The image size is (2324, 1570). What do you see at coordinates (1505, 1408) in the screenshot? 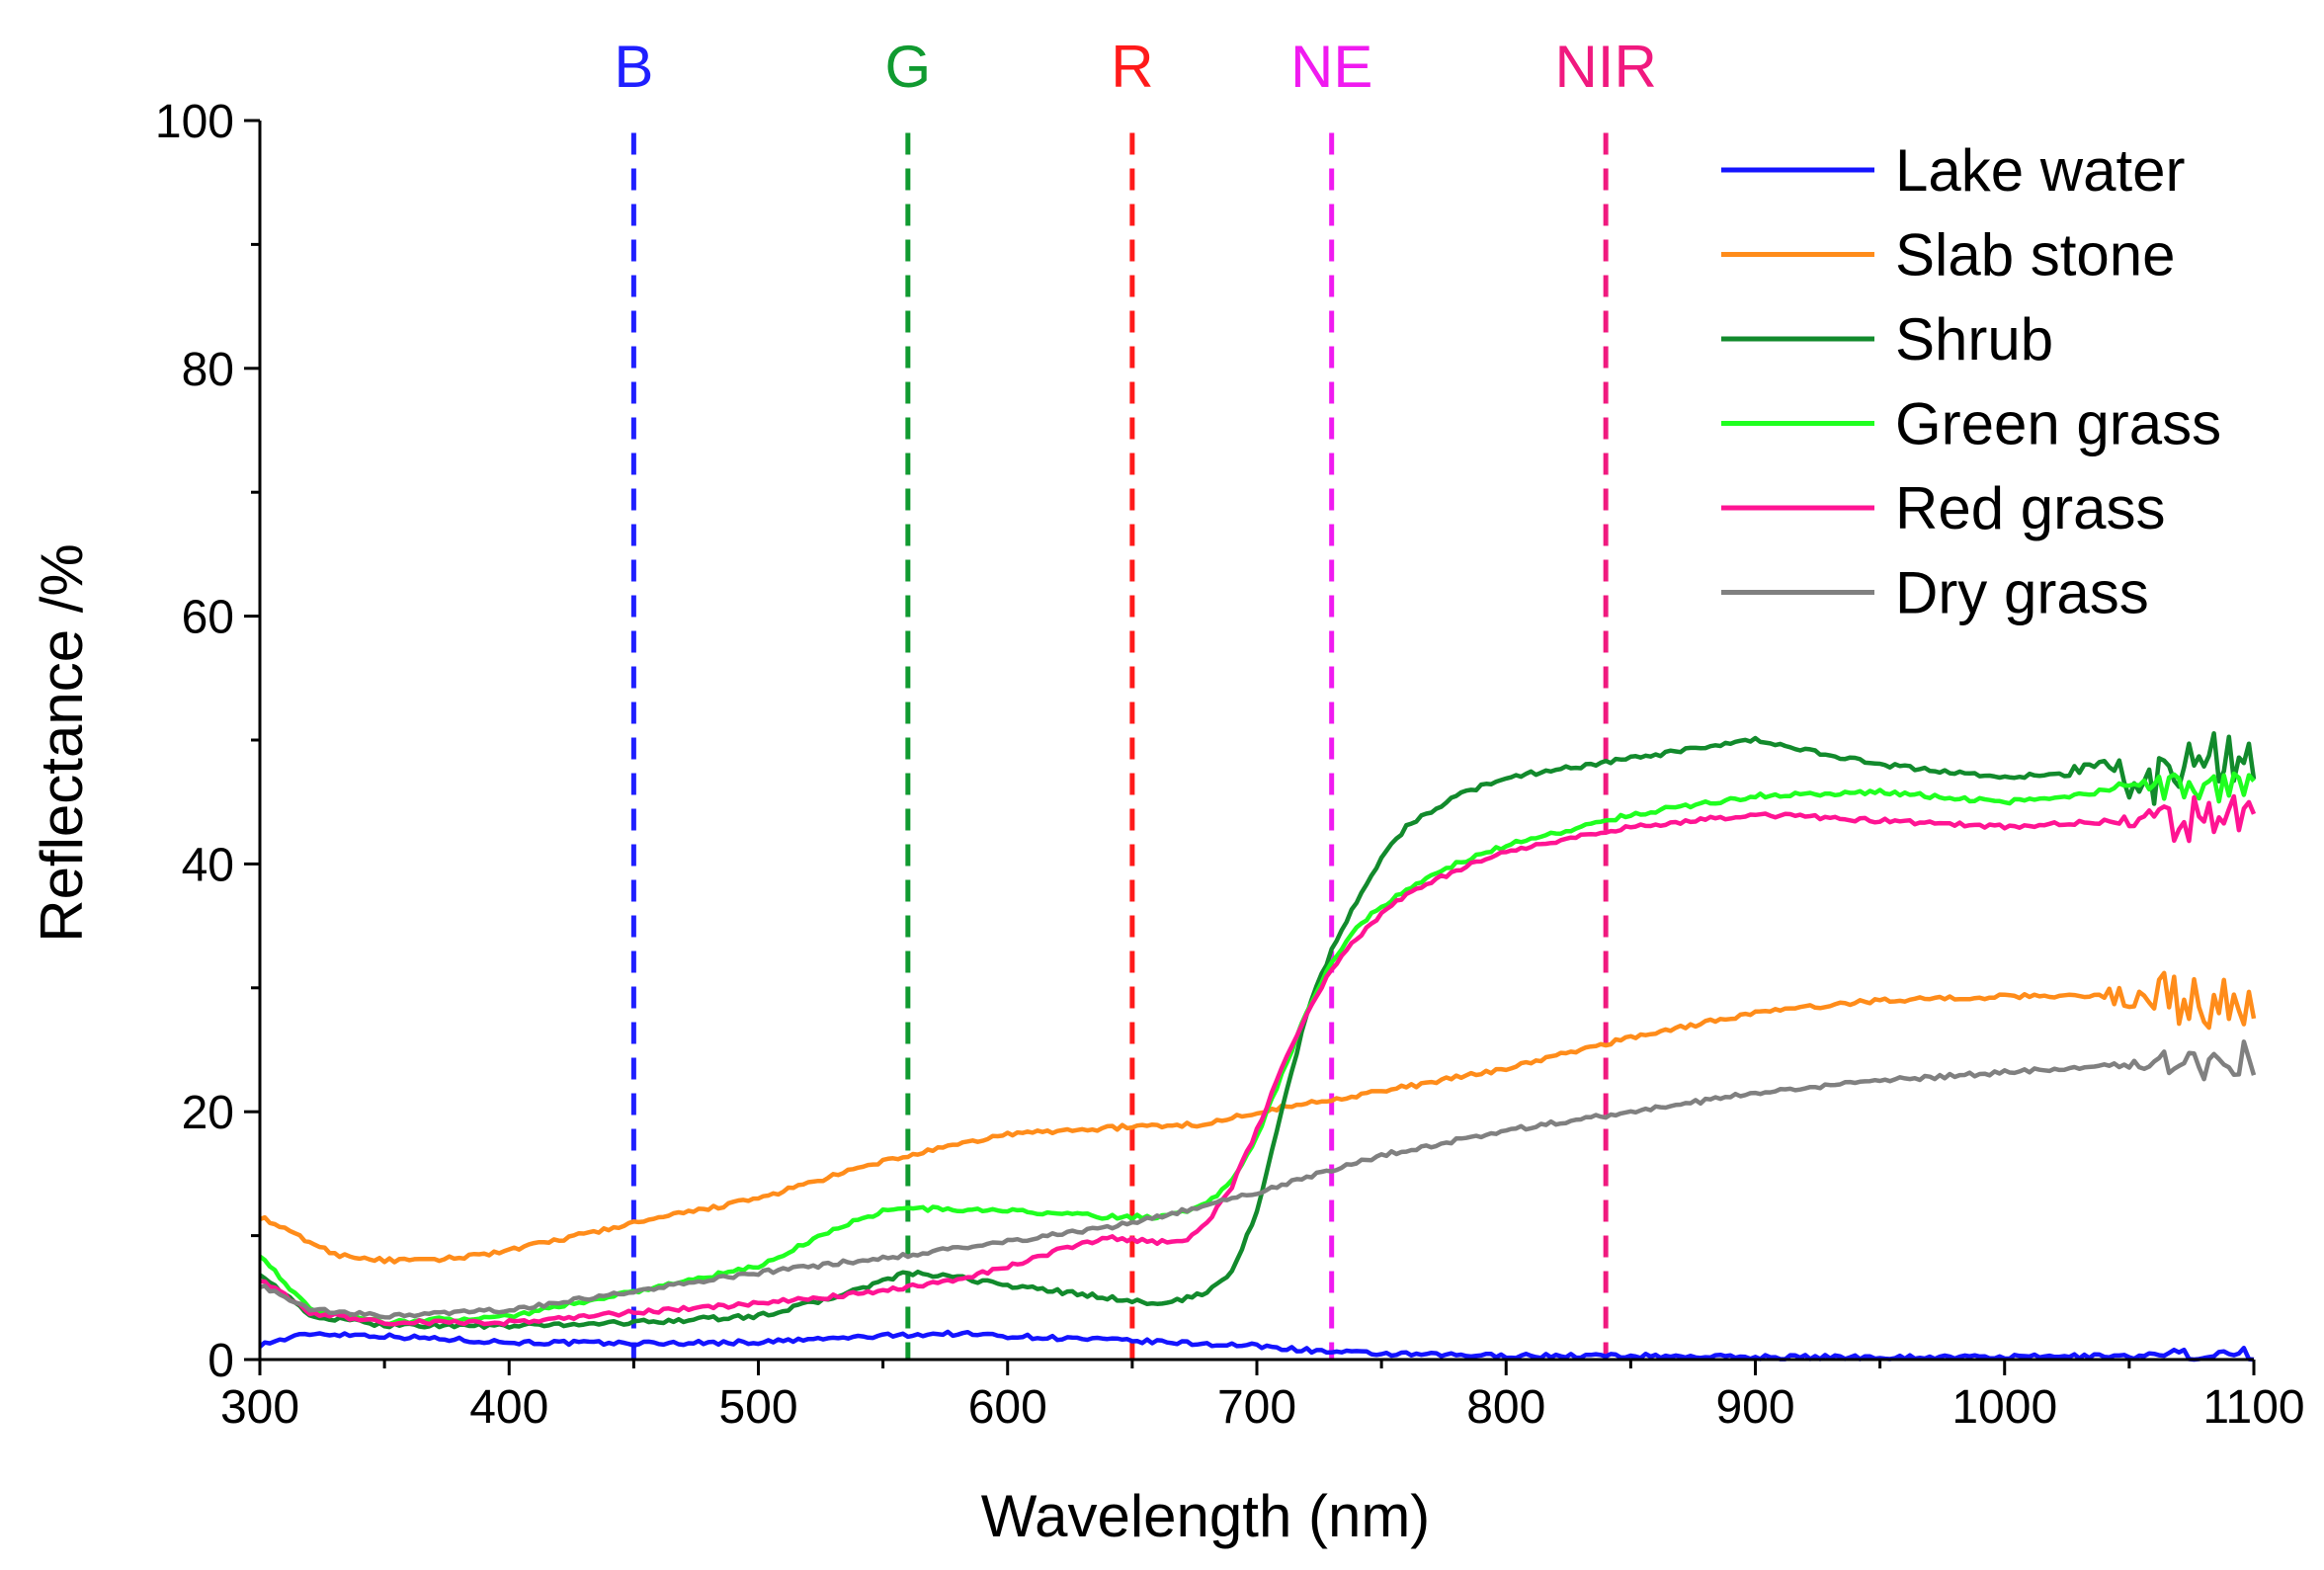
I see `x-tick-label: 800` at bounding box center [1505, 1408].